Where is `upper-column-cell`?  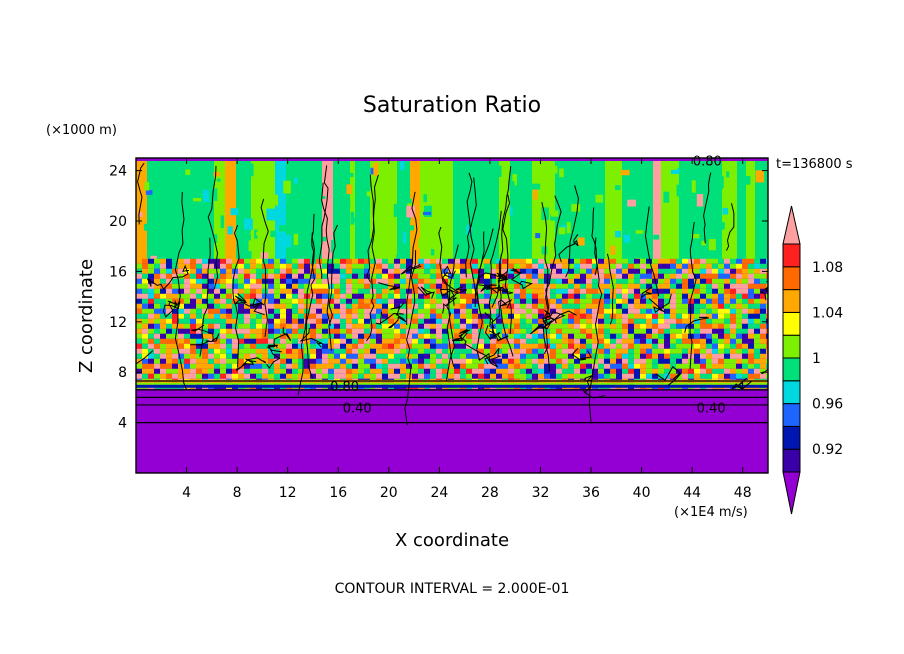 upper-column-cell is located at coordinates (341, 210).